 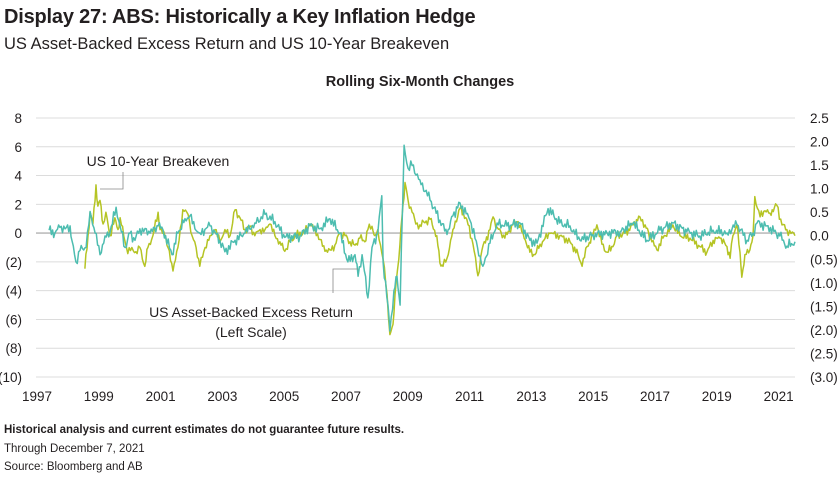 What do you see at coordinates (824, 283) in the screenshot?
I see `right-axis-tick-label: (1.0)` at bounding box center [824, 283].